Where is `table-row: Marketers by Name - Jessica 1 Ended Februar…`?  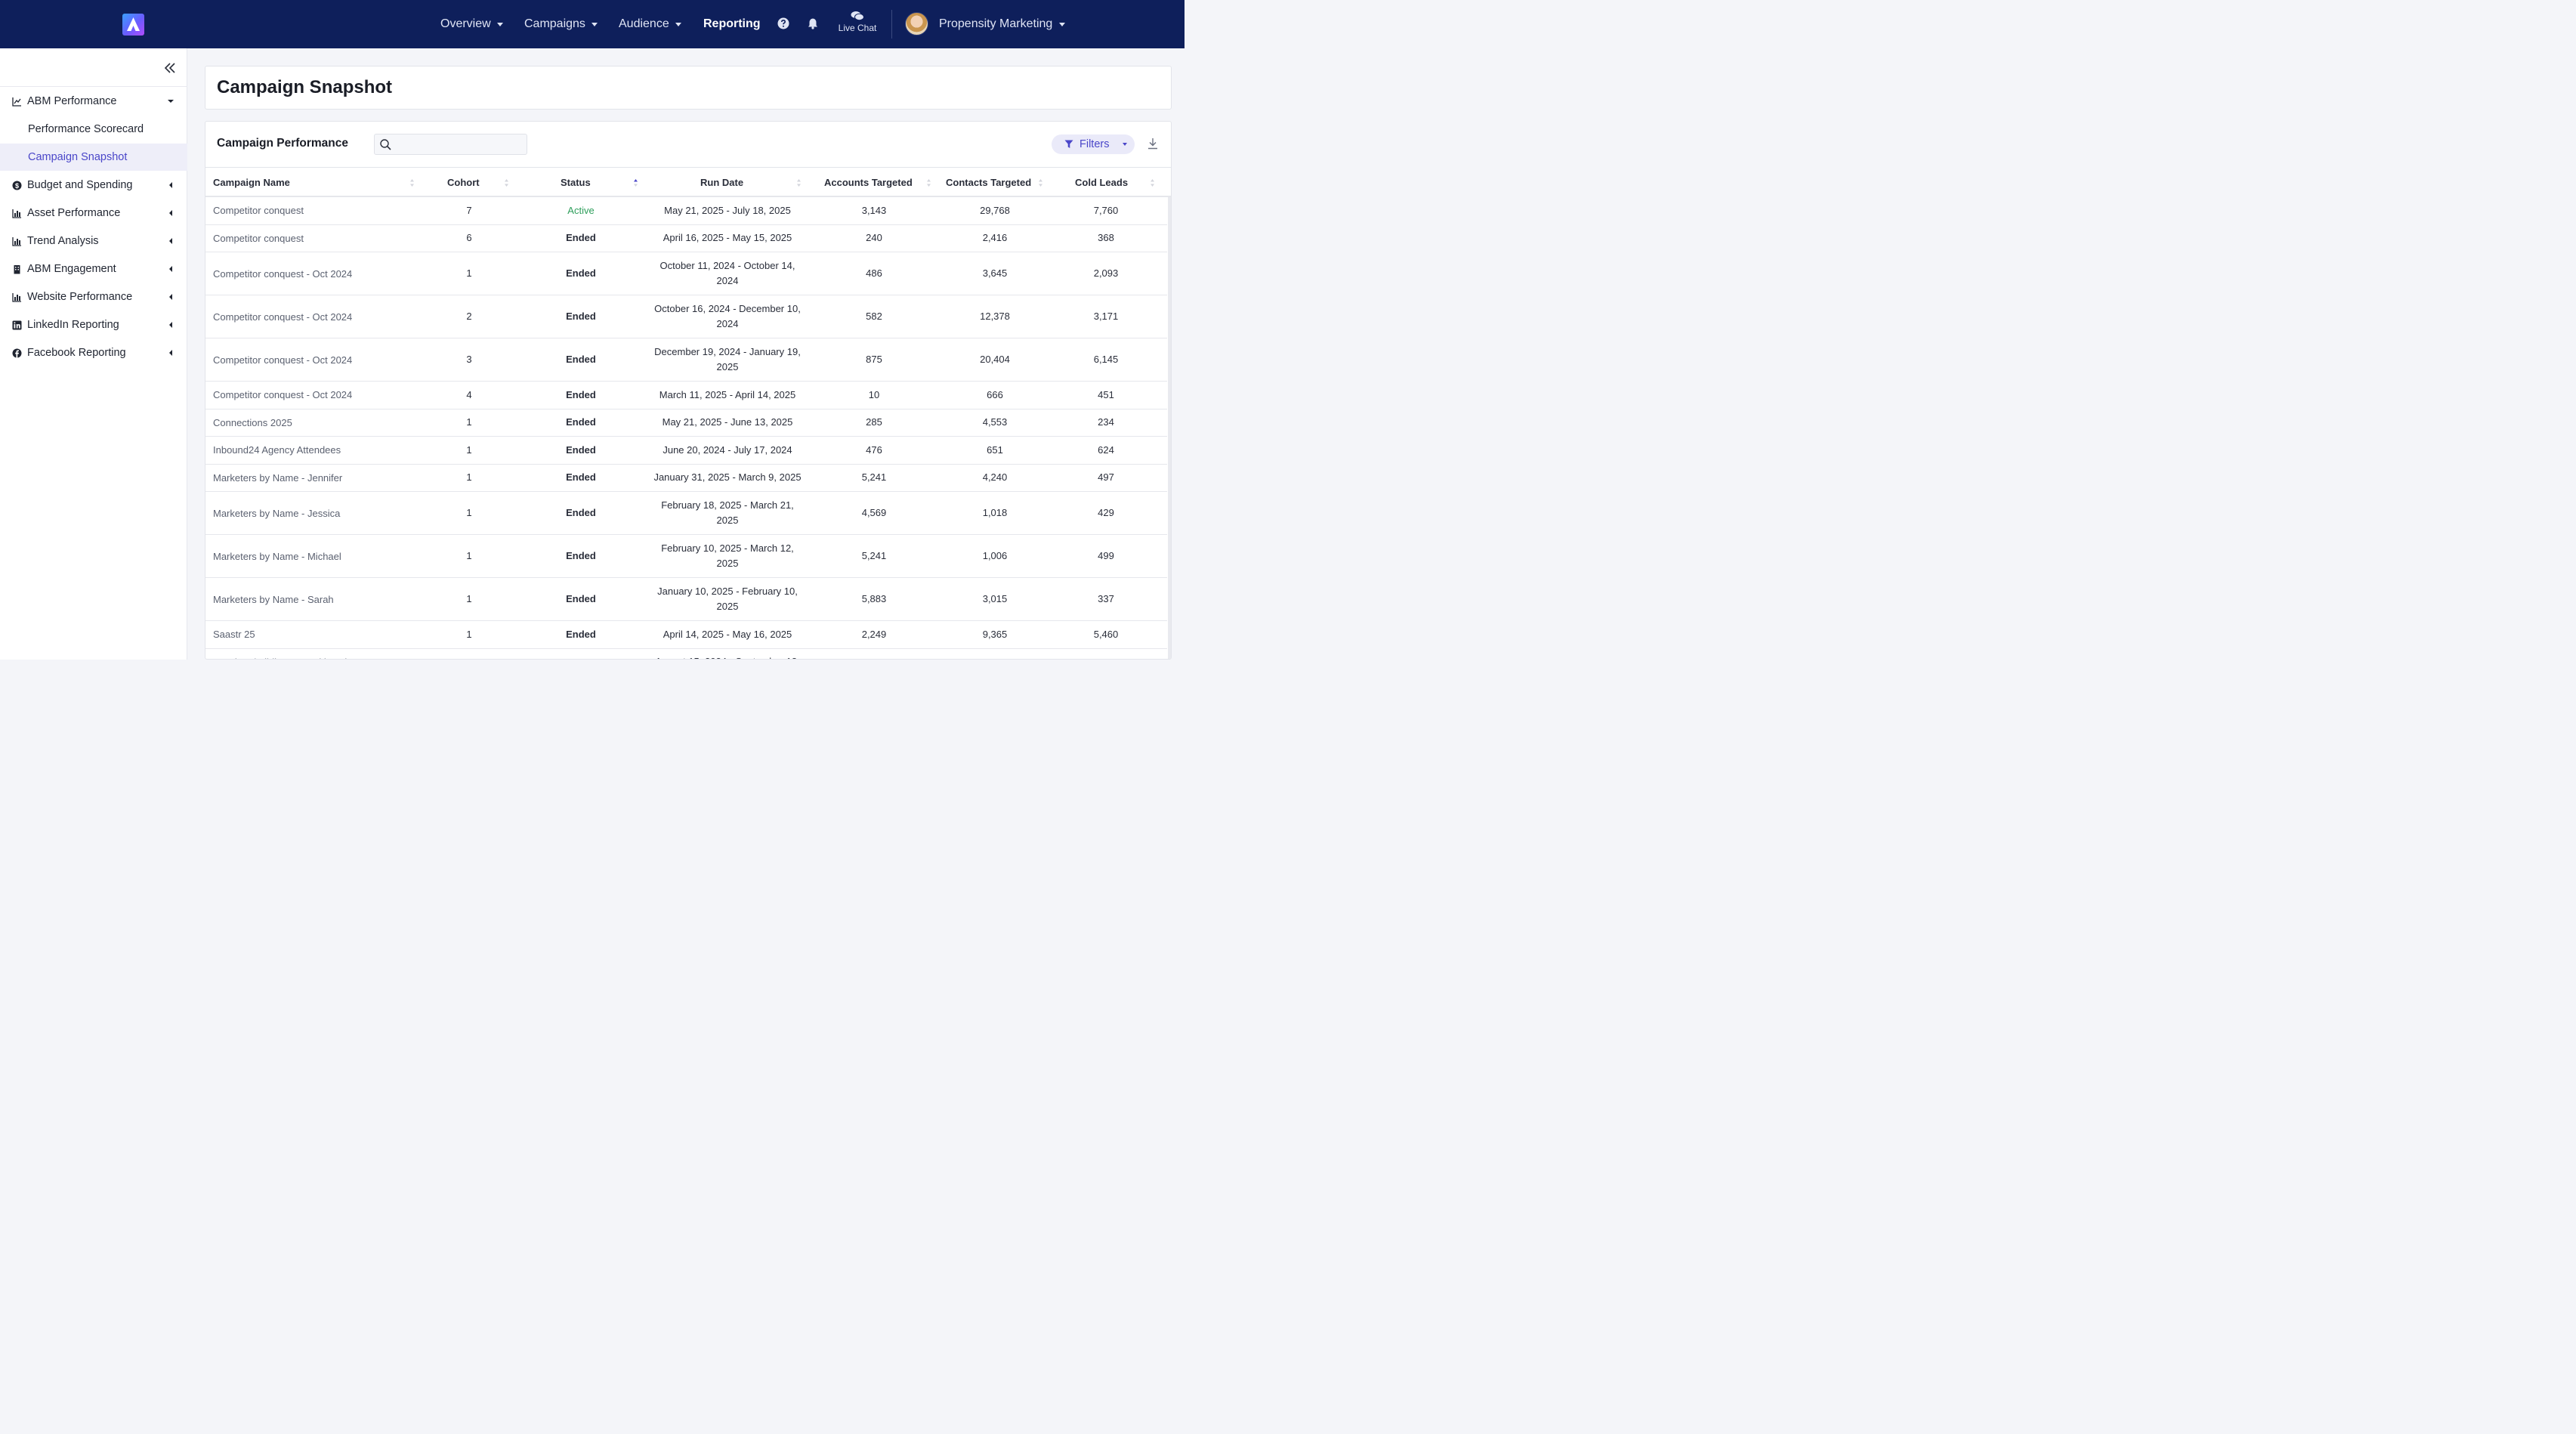 table-row: Marketers by Name - Jessica 1 Ended Februar… is located at coordinates (686, 513).